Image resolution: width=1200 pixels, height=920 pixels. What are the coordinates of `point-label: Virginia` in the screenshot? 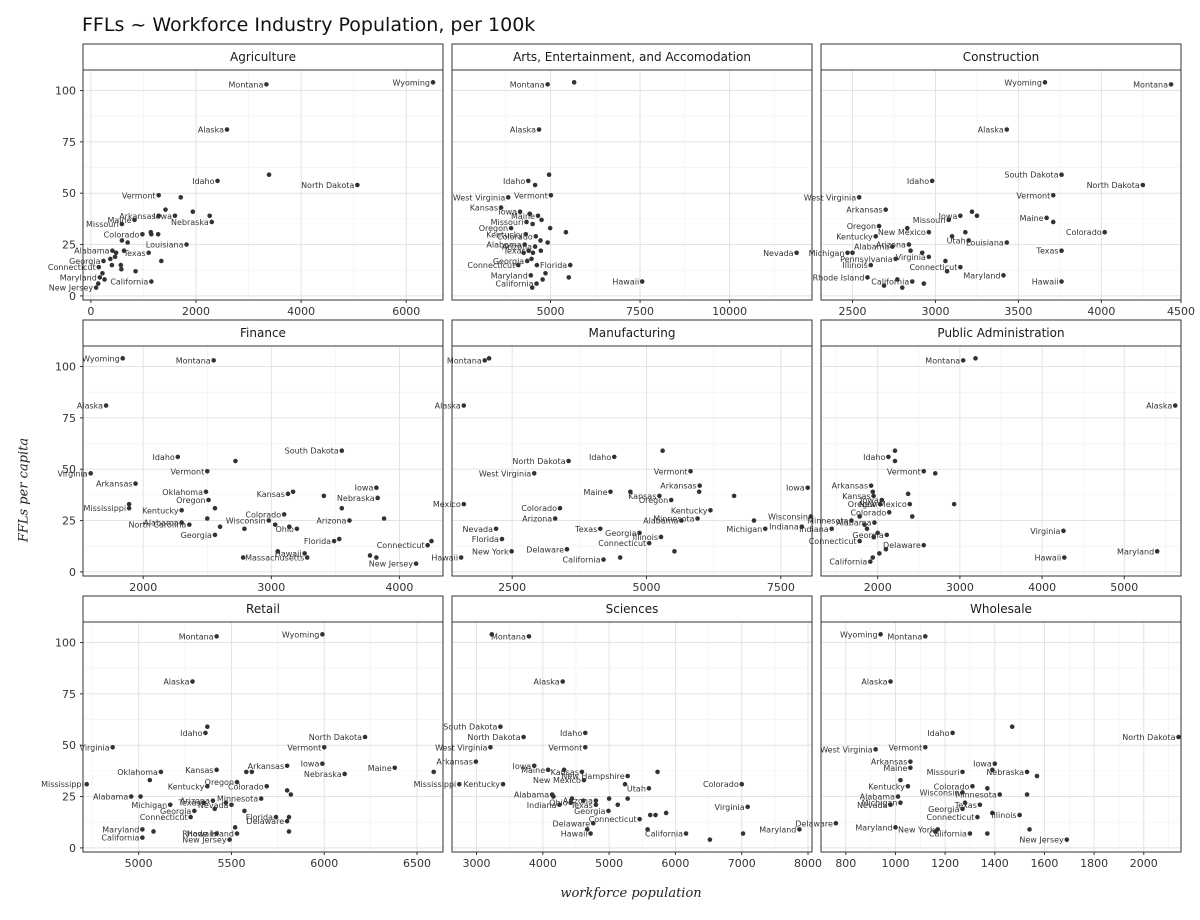 It's located at (73, 473).